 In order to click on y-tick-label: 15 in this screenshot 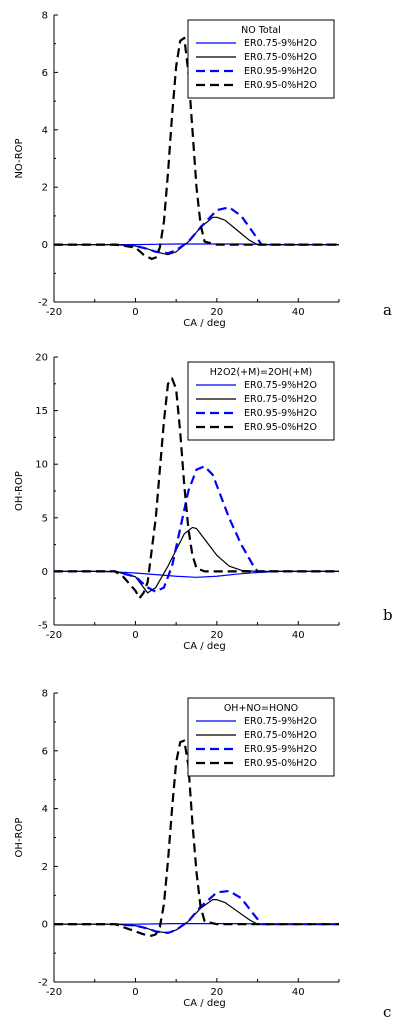, I will do `click(41, 411)`.